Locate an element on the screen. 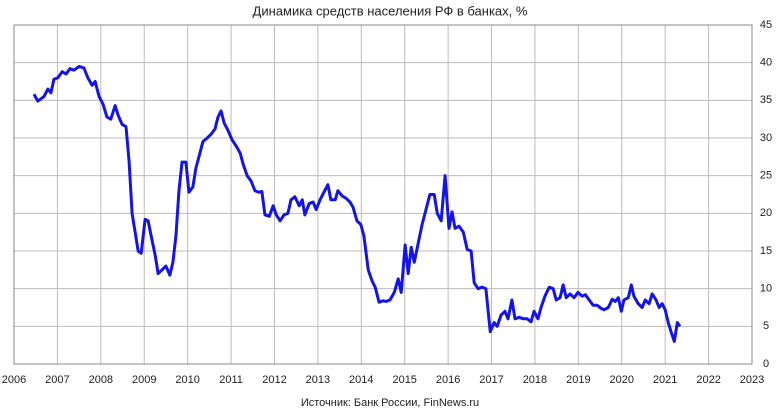 This screenshot has width=780, height=414. y-tick-label: 10 is located at coordinates (766, 289).